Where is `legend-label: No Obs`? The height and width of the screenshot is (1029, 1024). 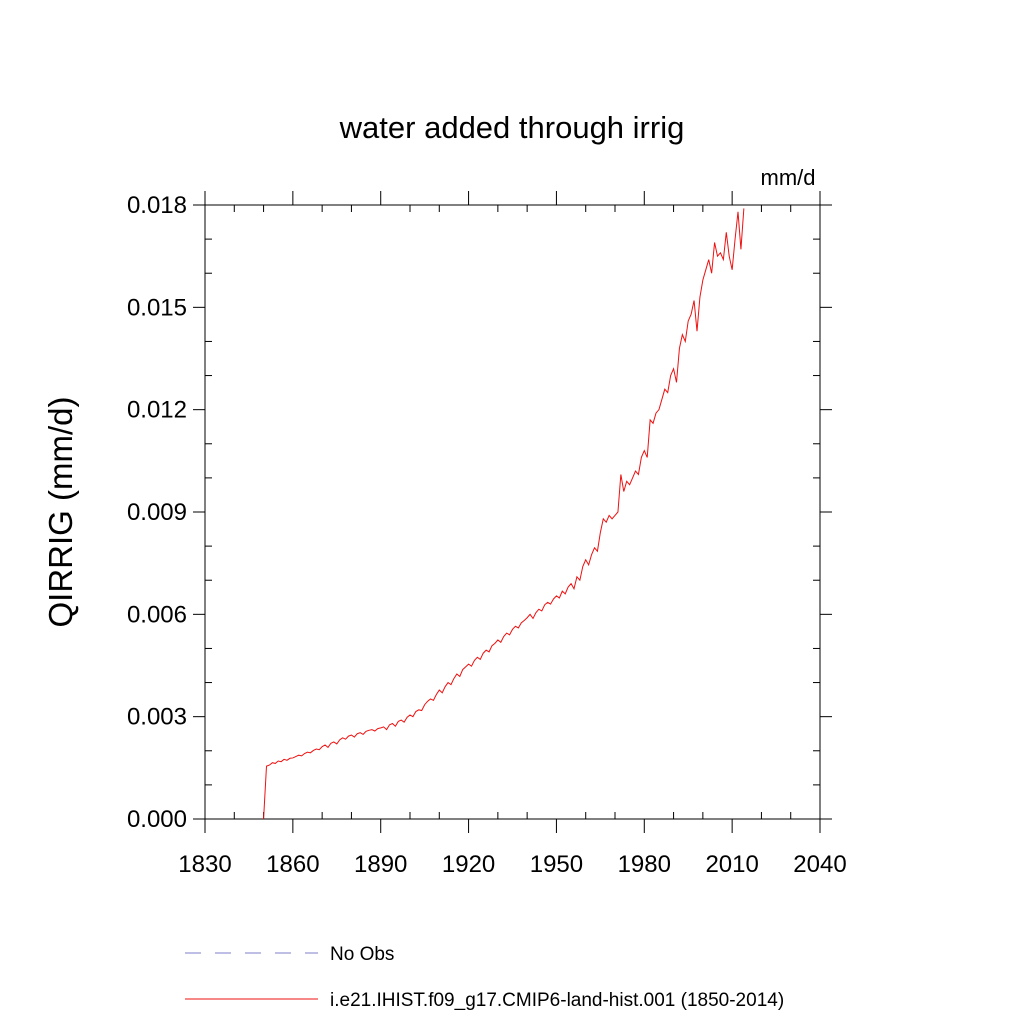
legend-label: No Obs is located at coordinates (362, 954).